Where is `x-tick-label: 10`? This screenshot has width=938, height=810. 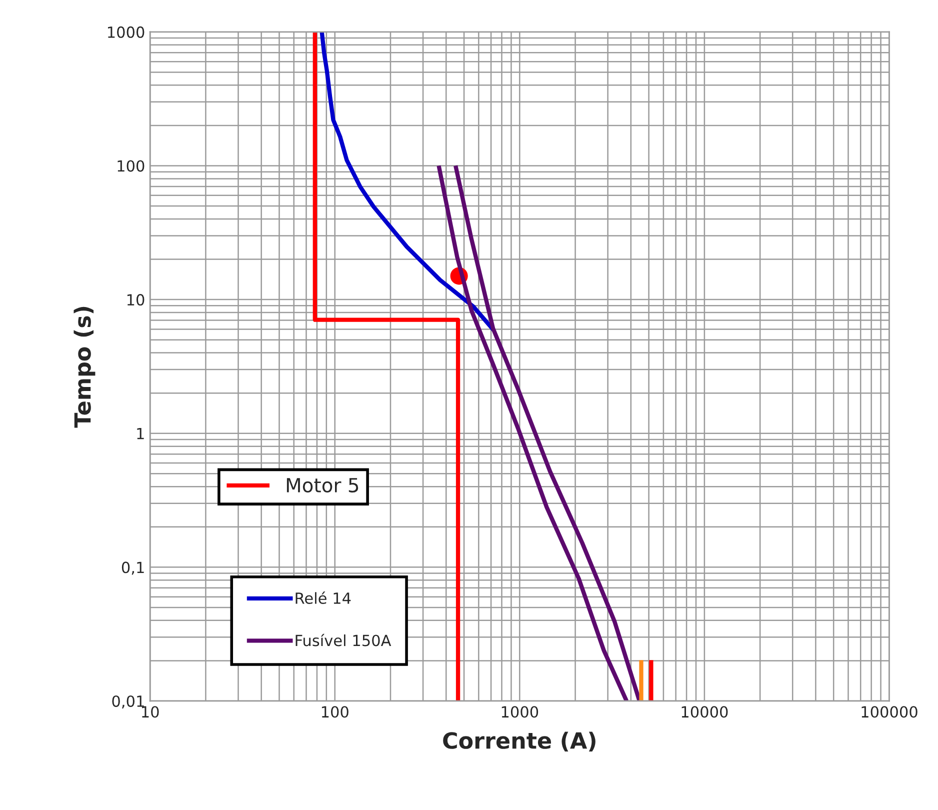 x-tick-label: 10 is located at coordinates (150, 712).